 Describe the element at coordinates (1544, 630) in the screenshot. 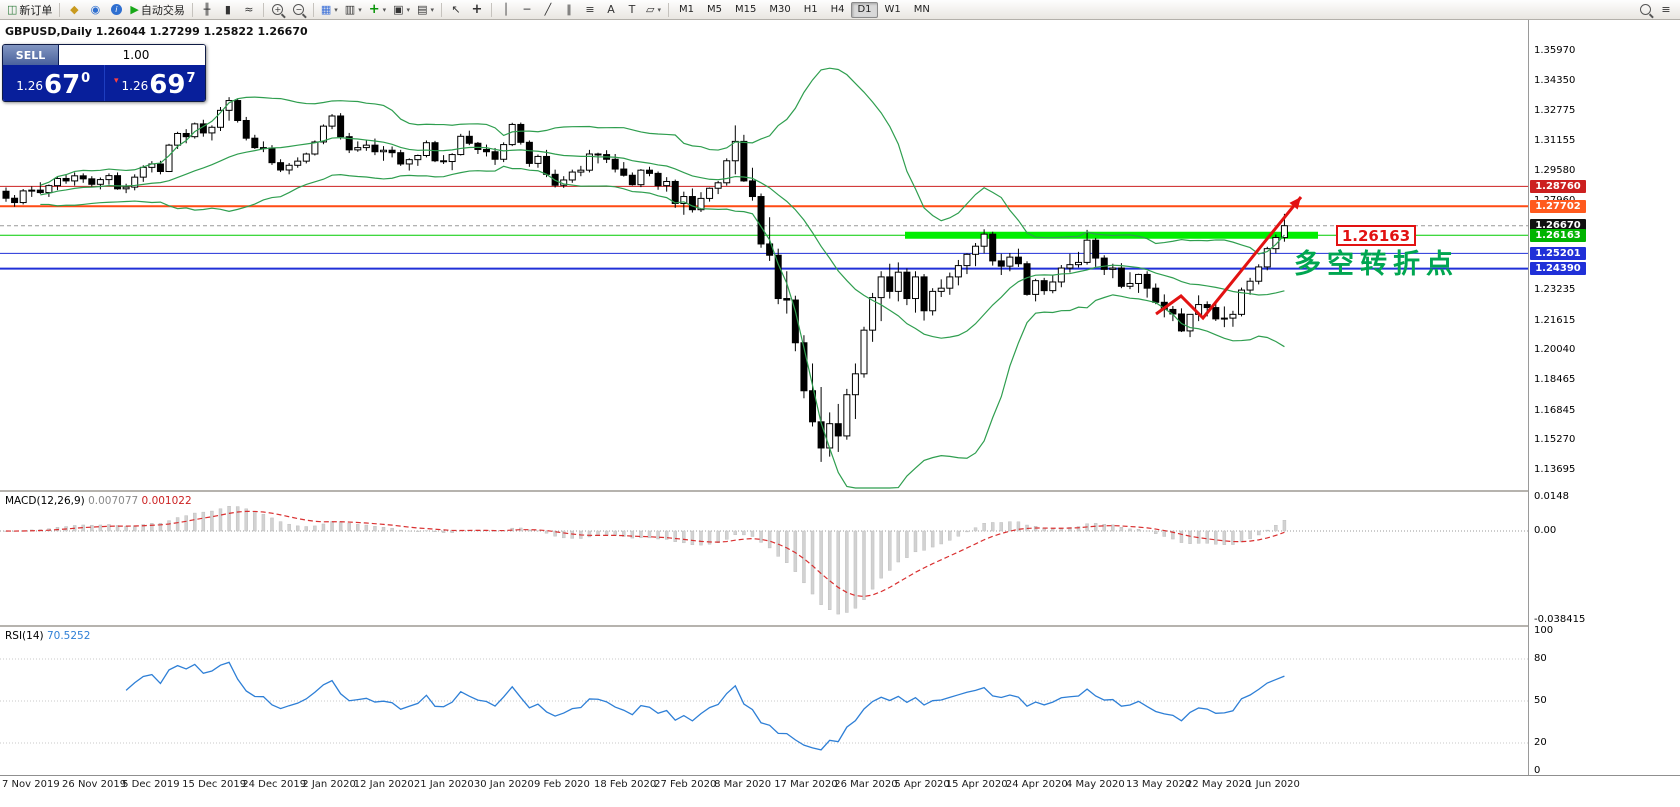

I see `rsi-scale-label: 100` at that location.